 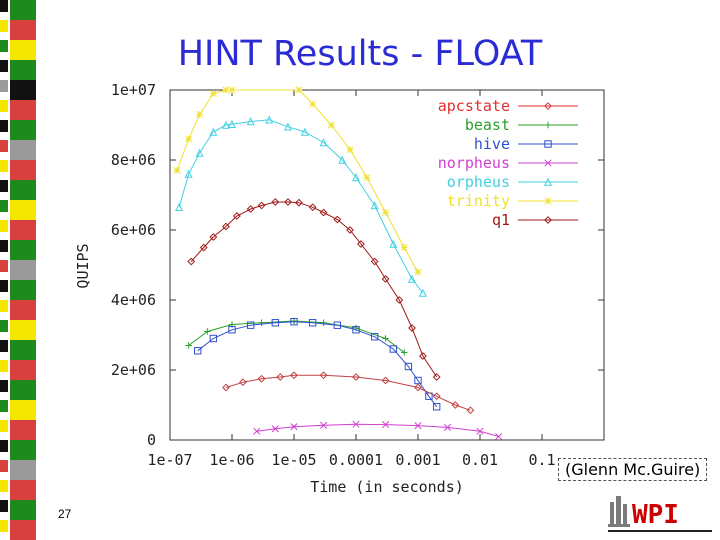 What do you see at coordinates (293, 460) in the screenshot?
I see `x-tick-label: 1e-05` at bounding box center [293, 460].